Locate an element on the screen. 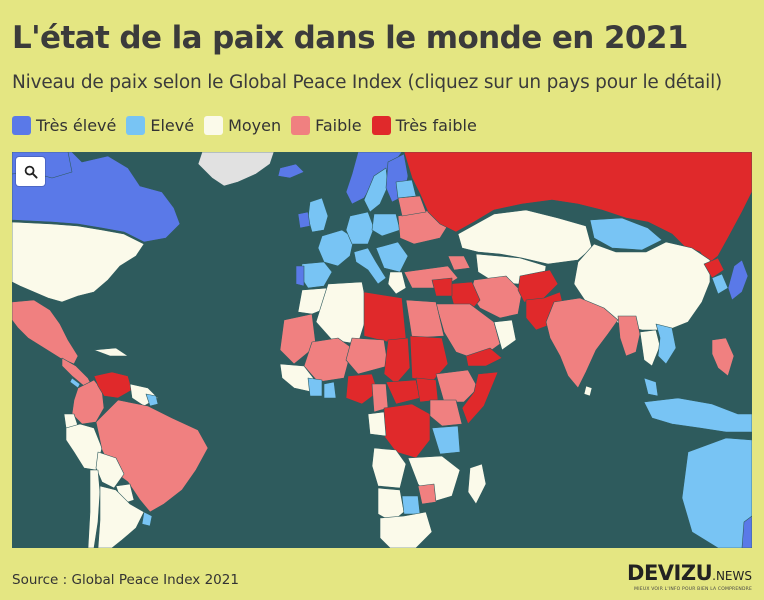 This screenshot has width=764, height=600. country-argentina is located at coordinates (121, 516).